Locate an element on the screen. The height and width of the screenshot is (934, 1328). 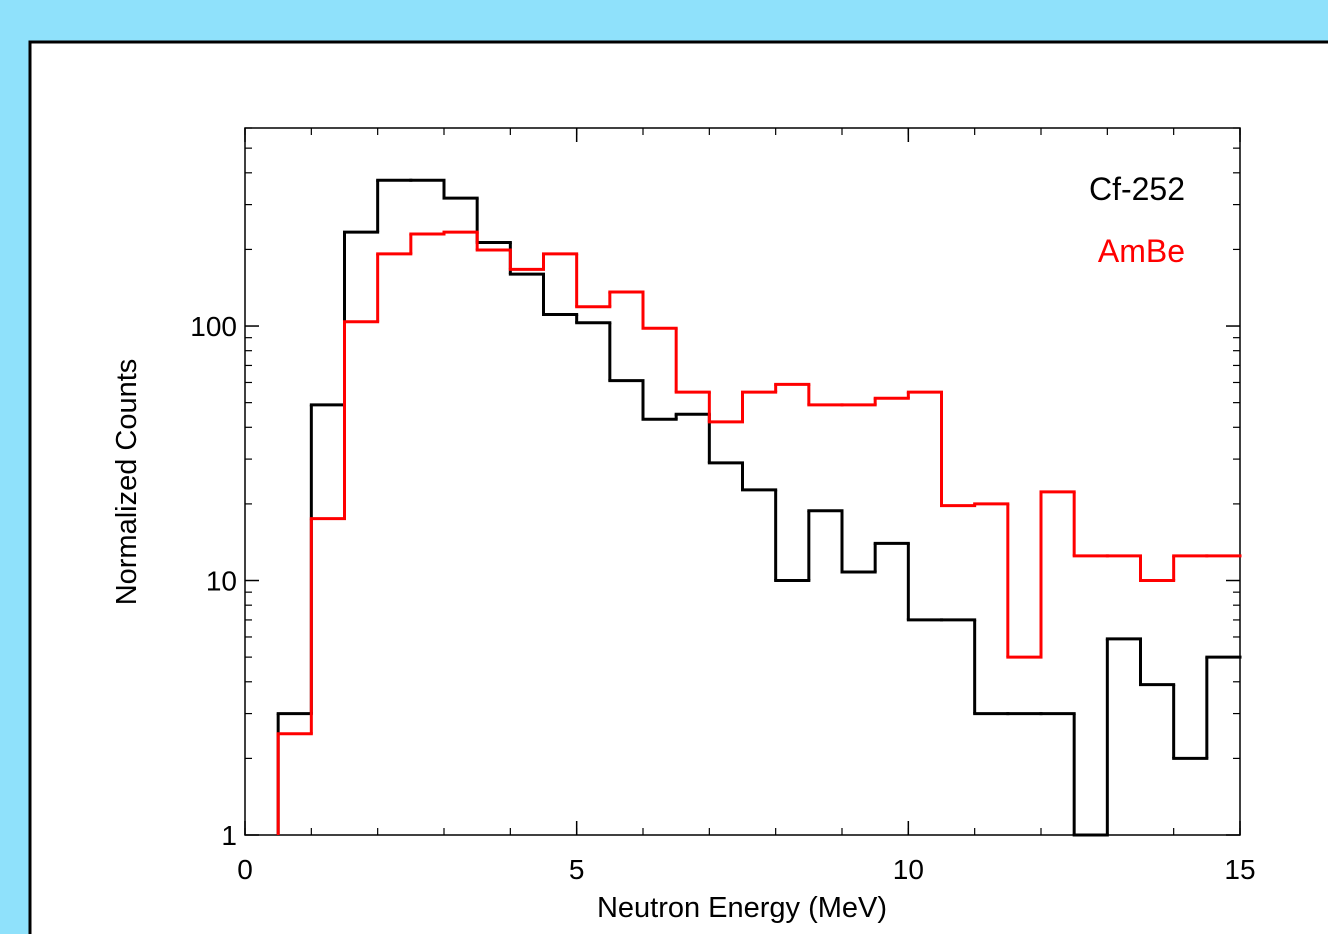
y-tick-label: 1 is located at coordinates (229, 835).